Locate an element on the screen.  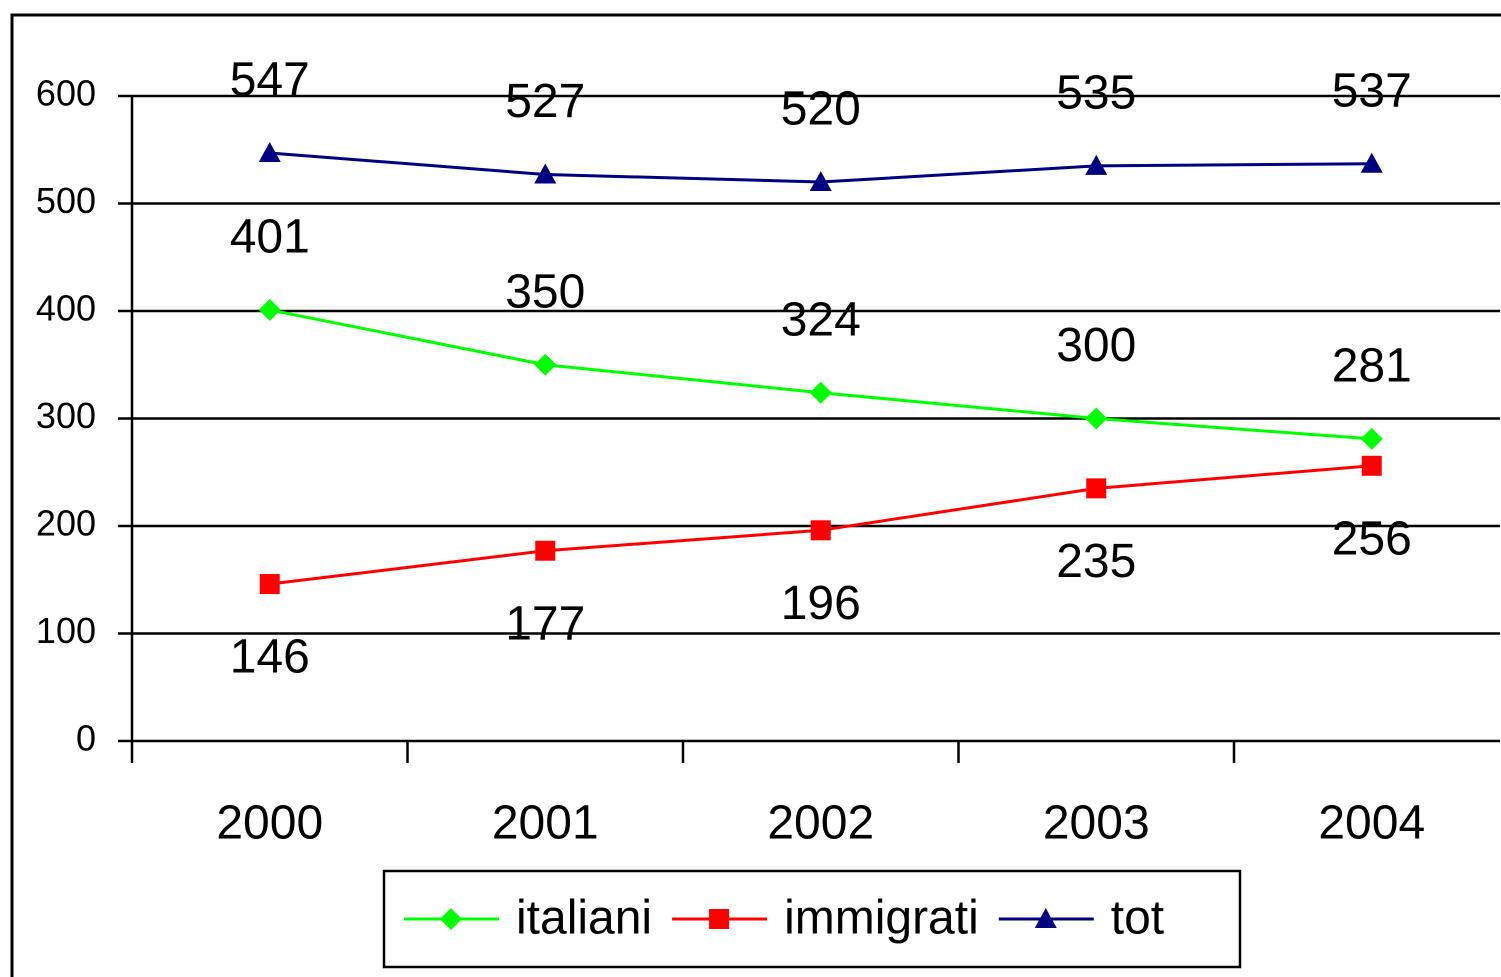
data-label: 281 is located at coordinates (1372, 366).